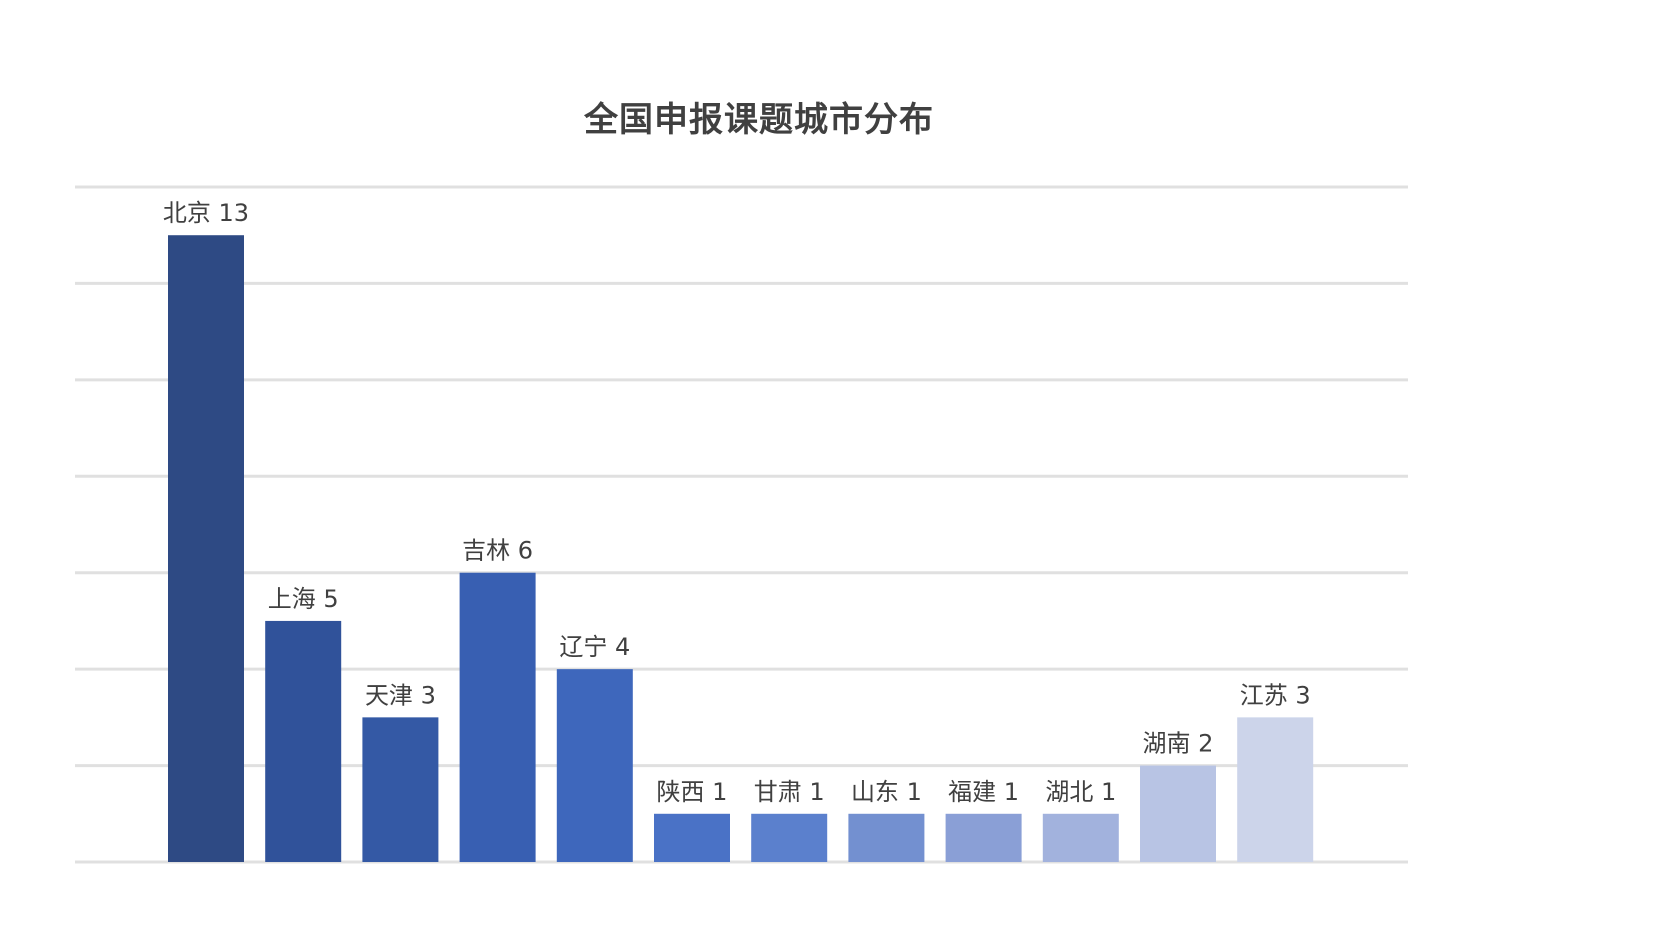 The height and width of the screenshot is (950, 1678). Describe the element at coordinates (692, 837) in the screenshot. I see `bar-陕西` at that location.